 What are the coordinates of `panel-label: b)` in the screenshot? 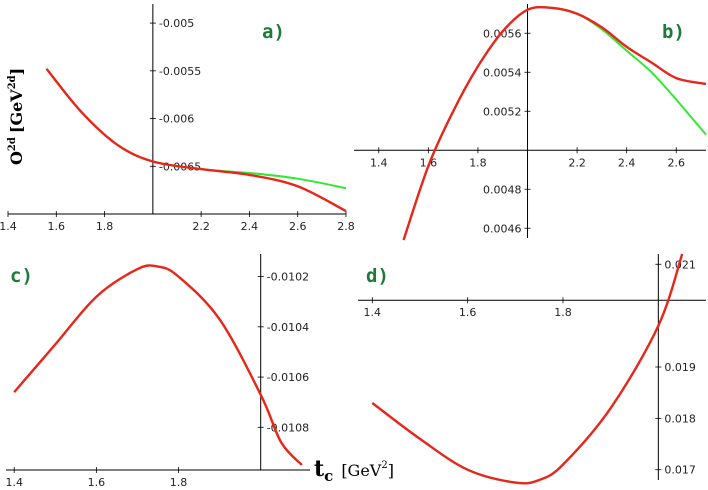 It's located at (673, 32).